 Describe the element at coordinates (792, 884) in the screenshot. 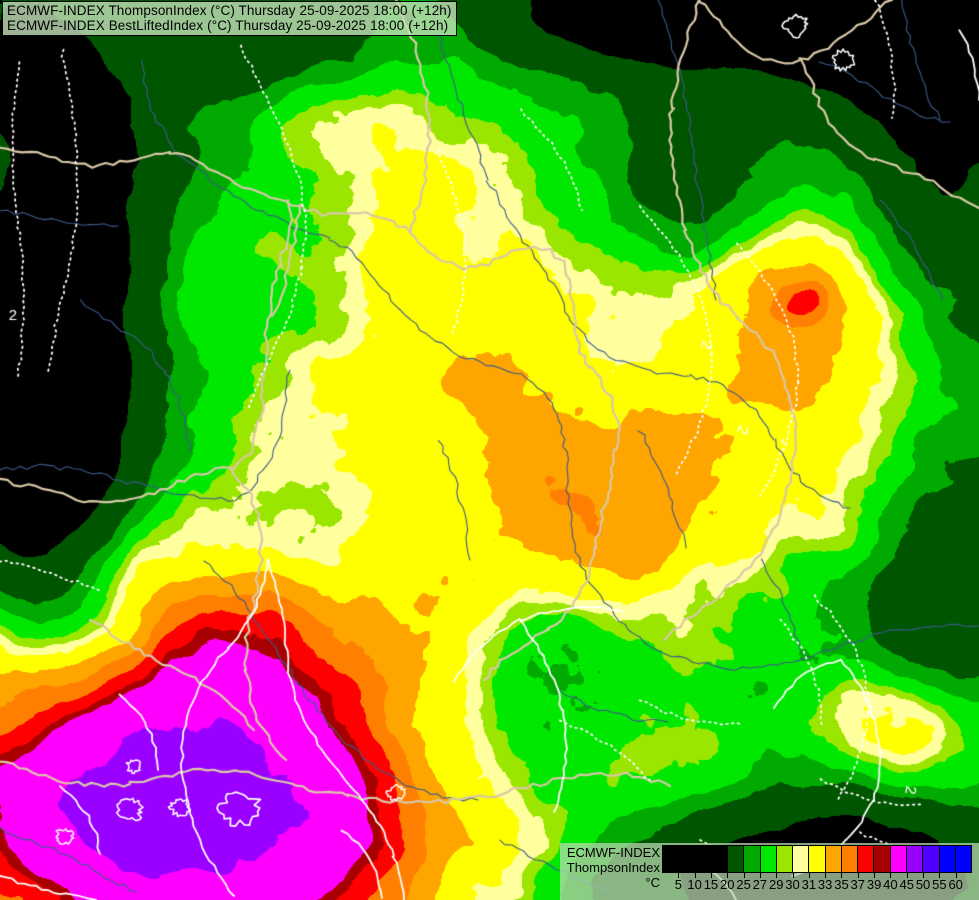

I see `colorbar-tick-label-30: 30` at that location.